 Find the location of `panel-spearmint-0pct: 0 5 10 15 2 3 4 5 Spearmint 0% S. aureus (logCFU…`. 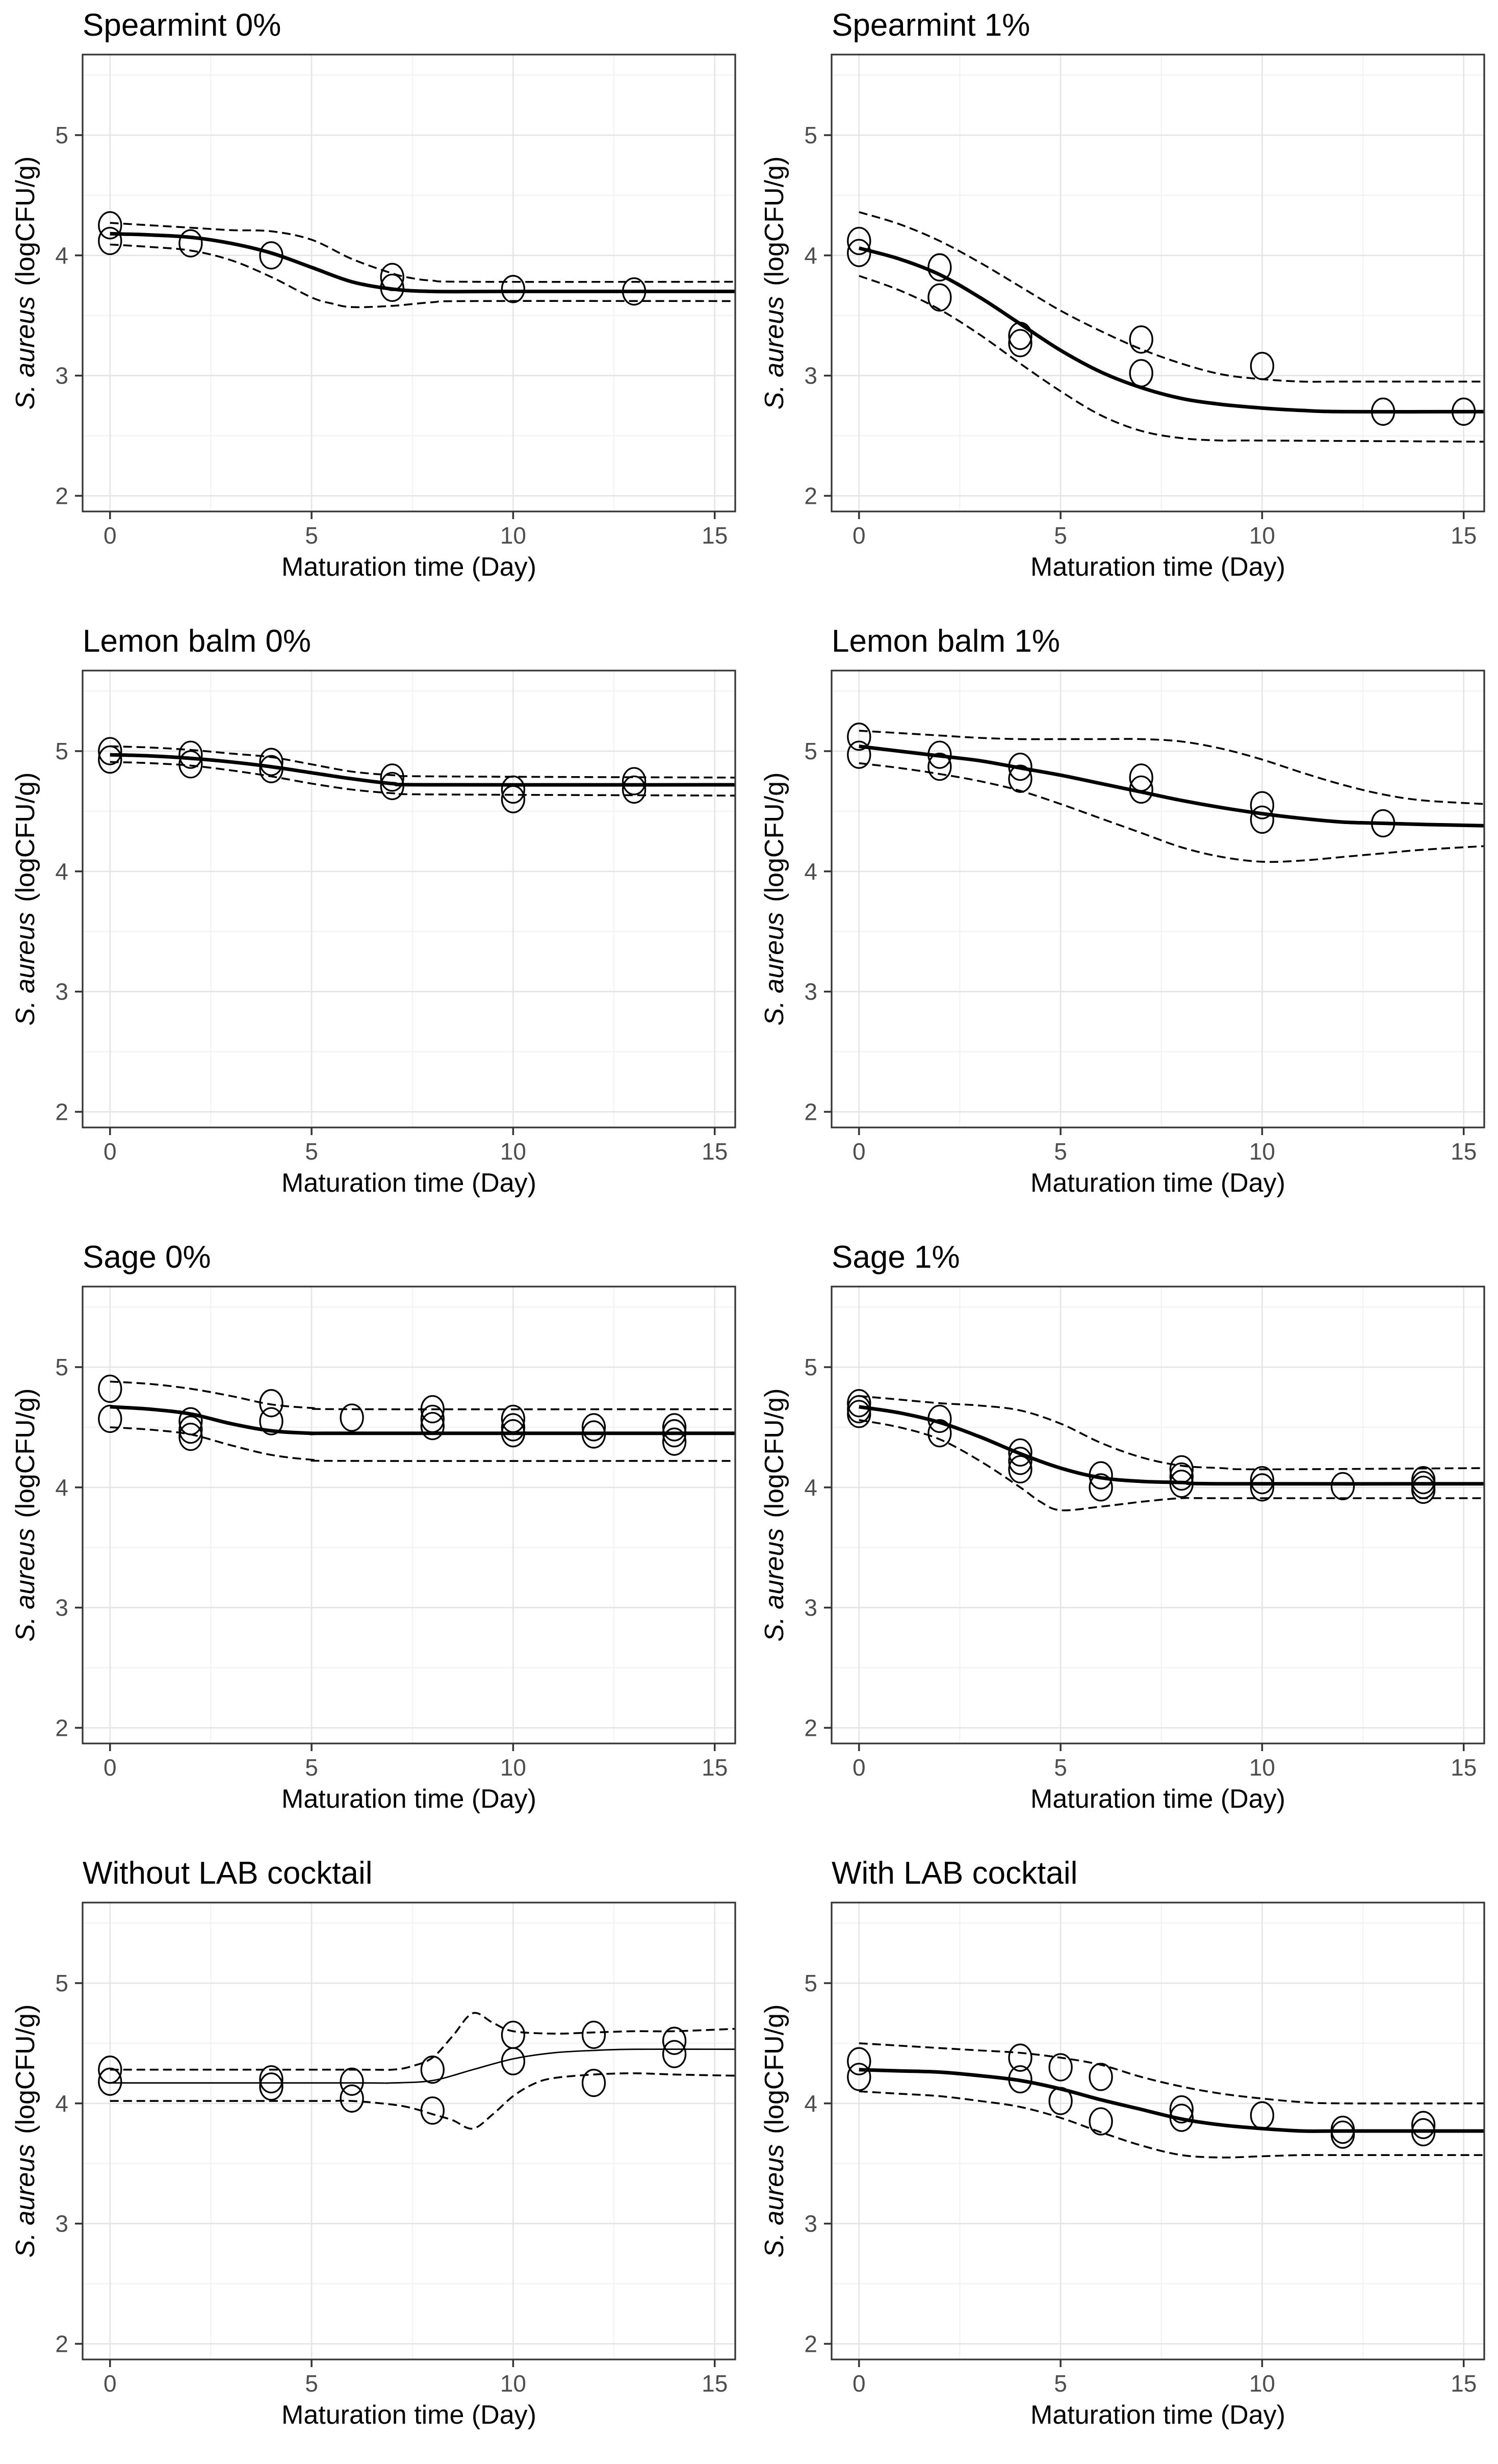

panel-spearmint-0pct: 0 5 10 15 2 3 4 5 Spearmint 0% S. aureus (logCFU… is located at coordinates (374, 308).